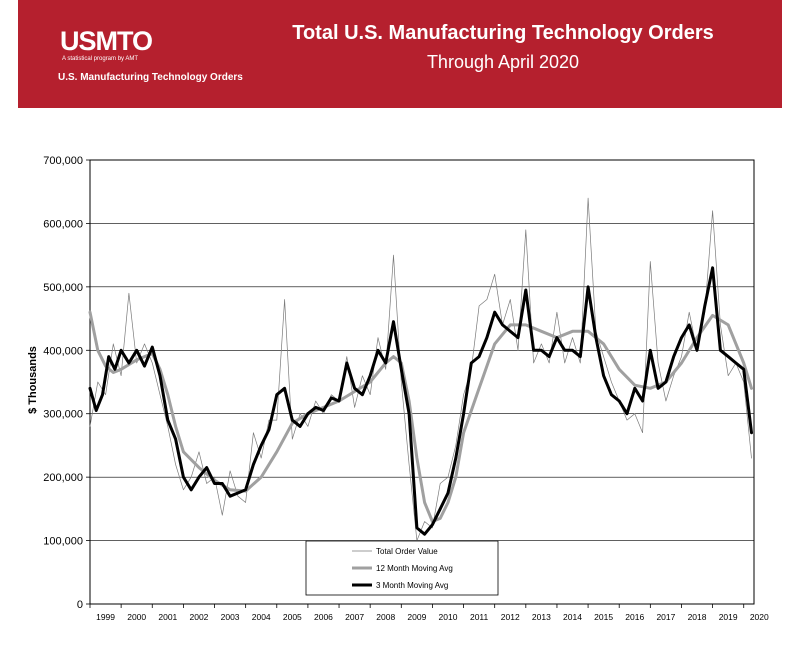  Describe the element at coordinates (479, 617) in the screenshot. I see `x-tick-label: 2011` at that location.